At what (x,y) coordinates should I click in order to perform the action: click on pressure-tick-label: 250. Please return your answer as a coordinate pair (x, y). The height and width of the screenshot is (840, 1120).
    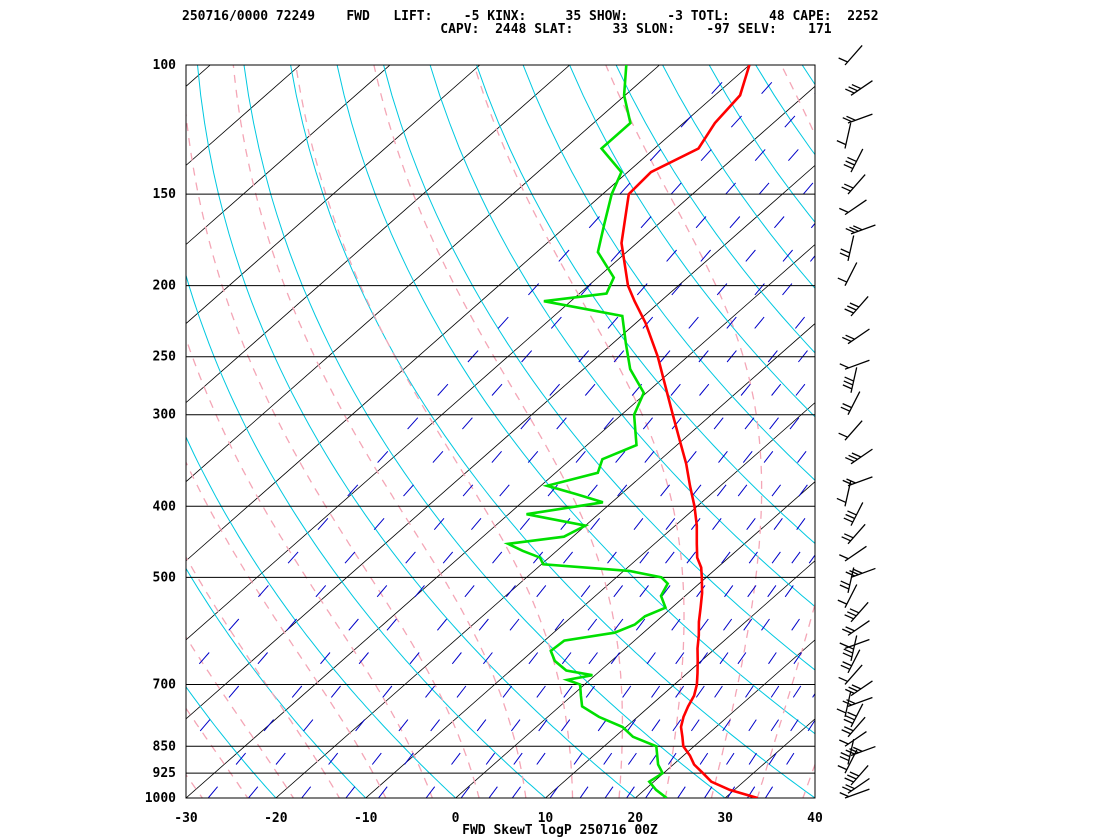
    Looking at the image, I should click on (165, 357).